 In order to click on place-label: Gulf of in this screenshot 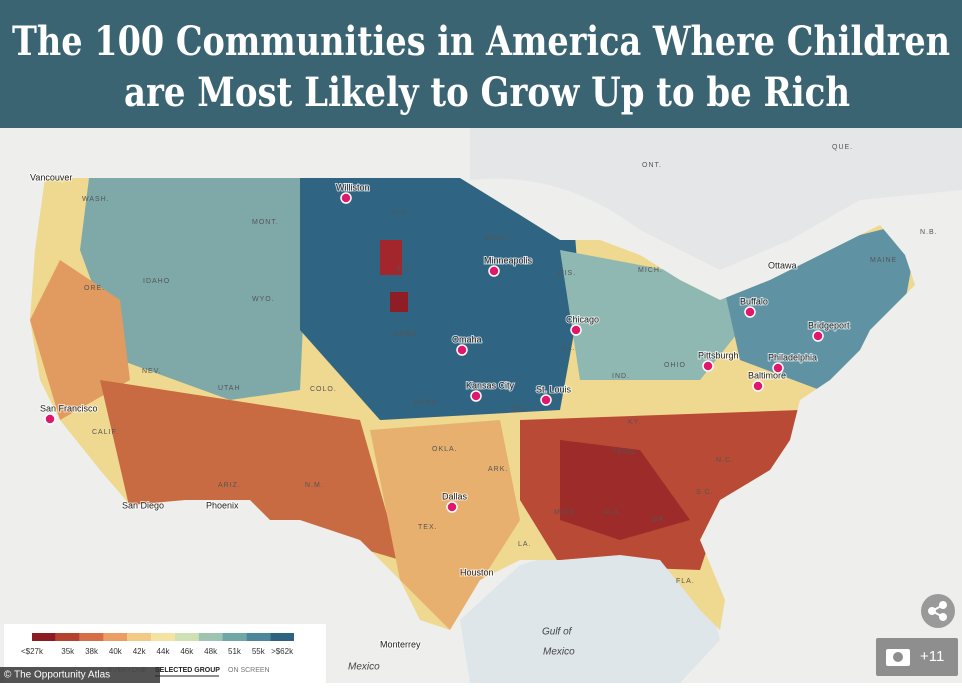, I will do `click(557, 632)`.